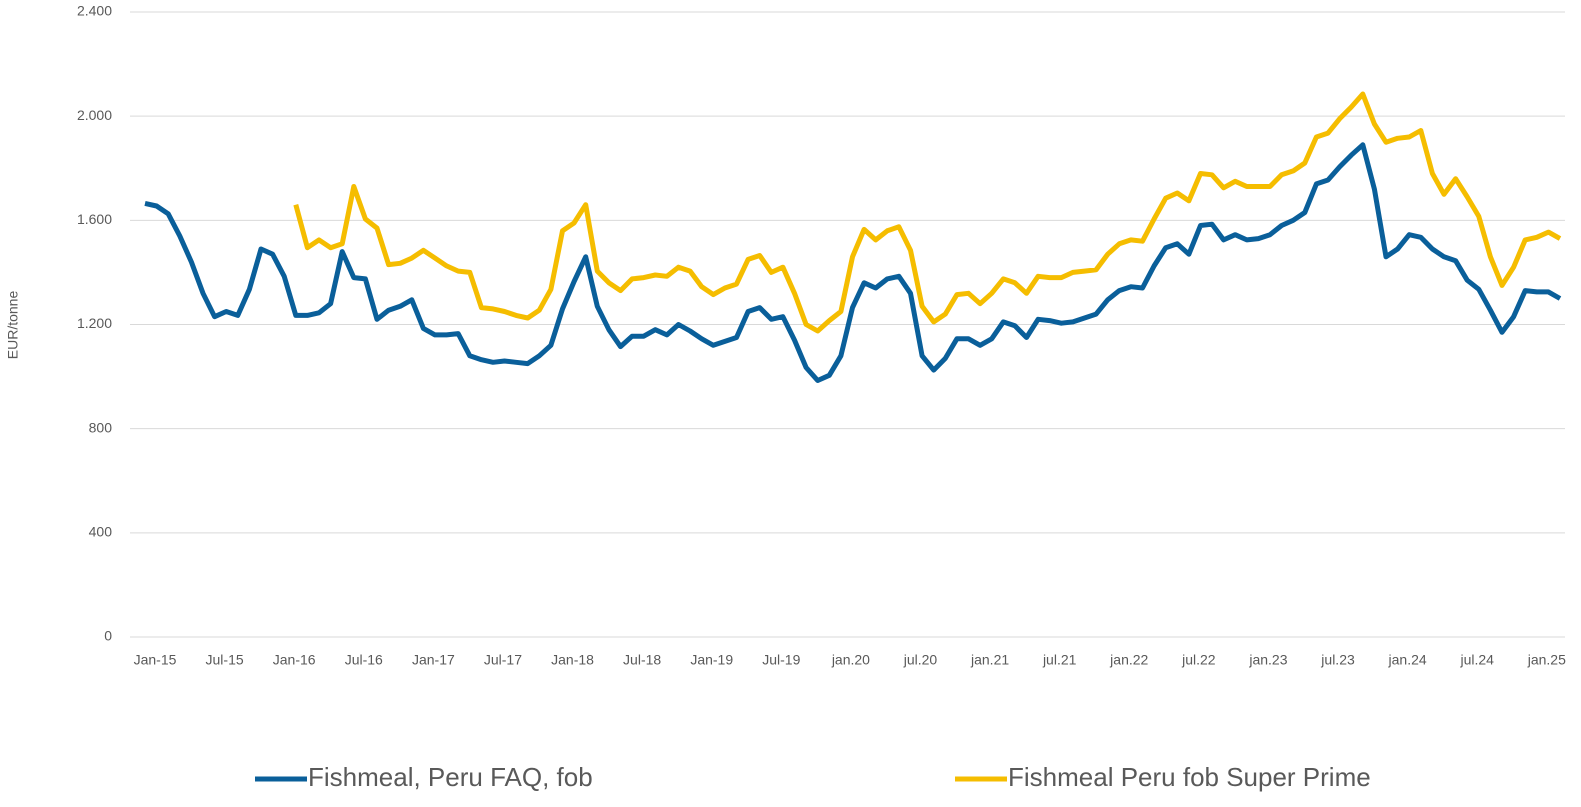 This screenshot has width=1581, height=807. Describe the element at coordinates (850, 660) in the screenshot. I see `x-tick-label: jan.20` at that location.